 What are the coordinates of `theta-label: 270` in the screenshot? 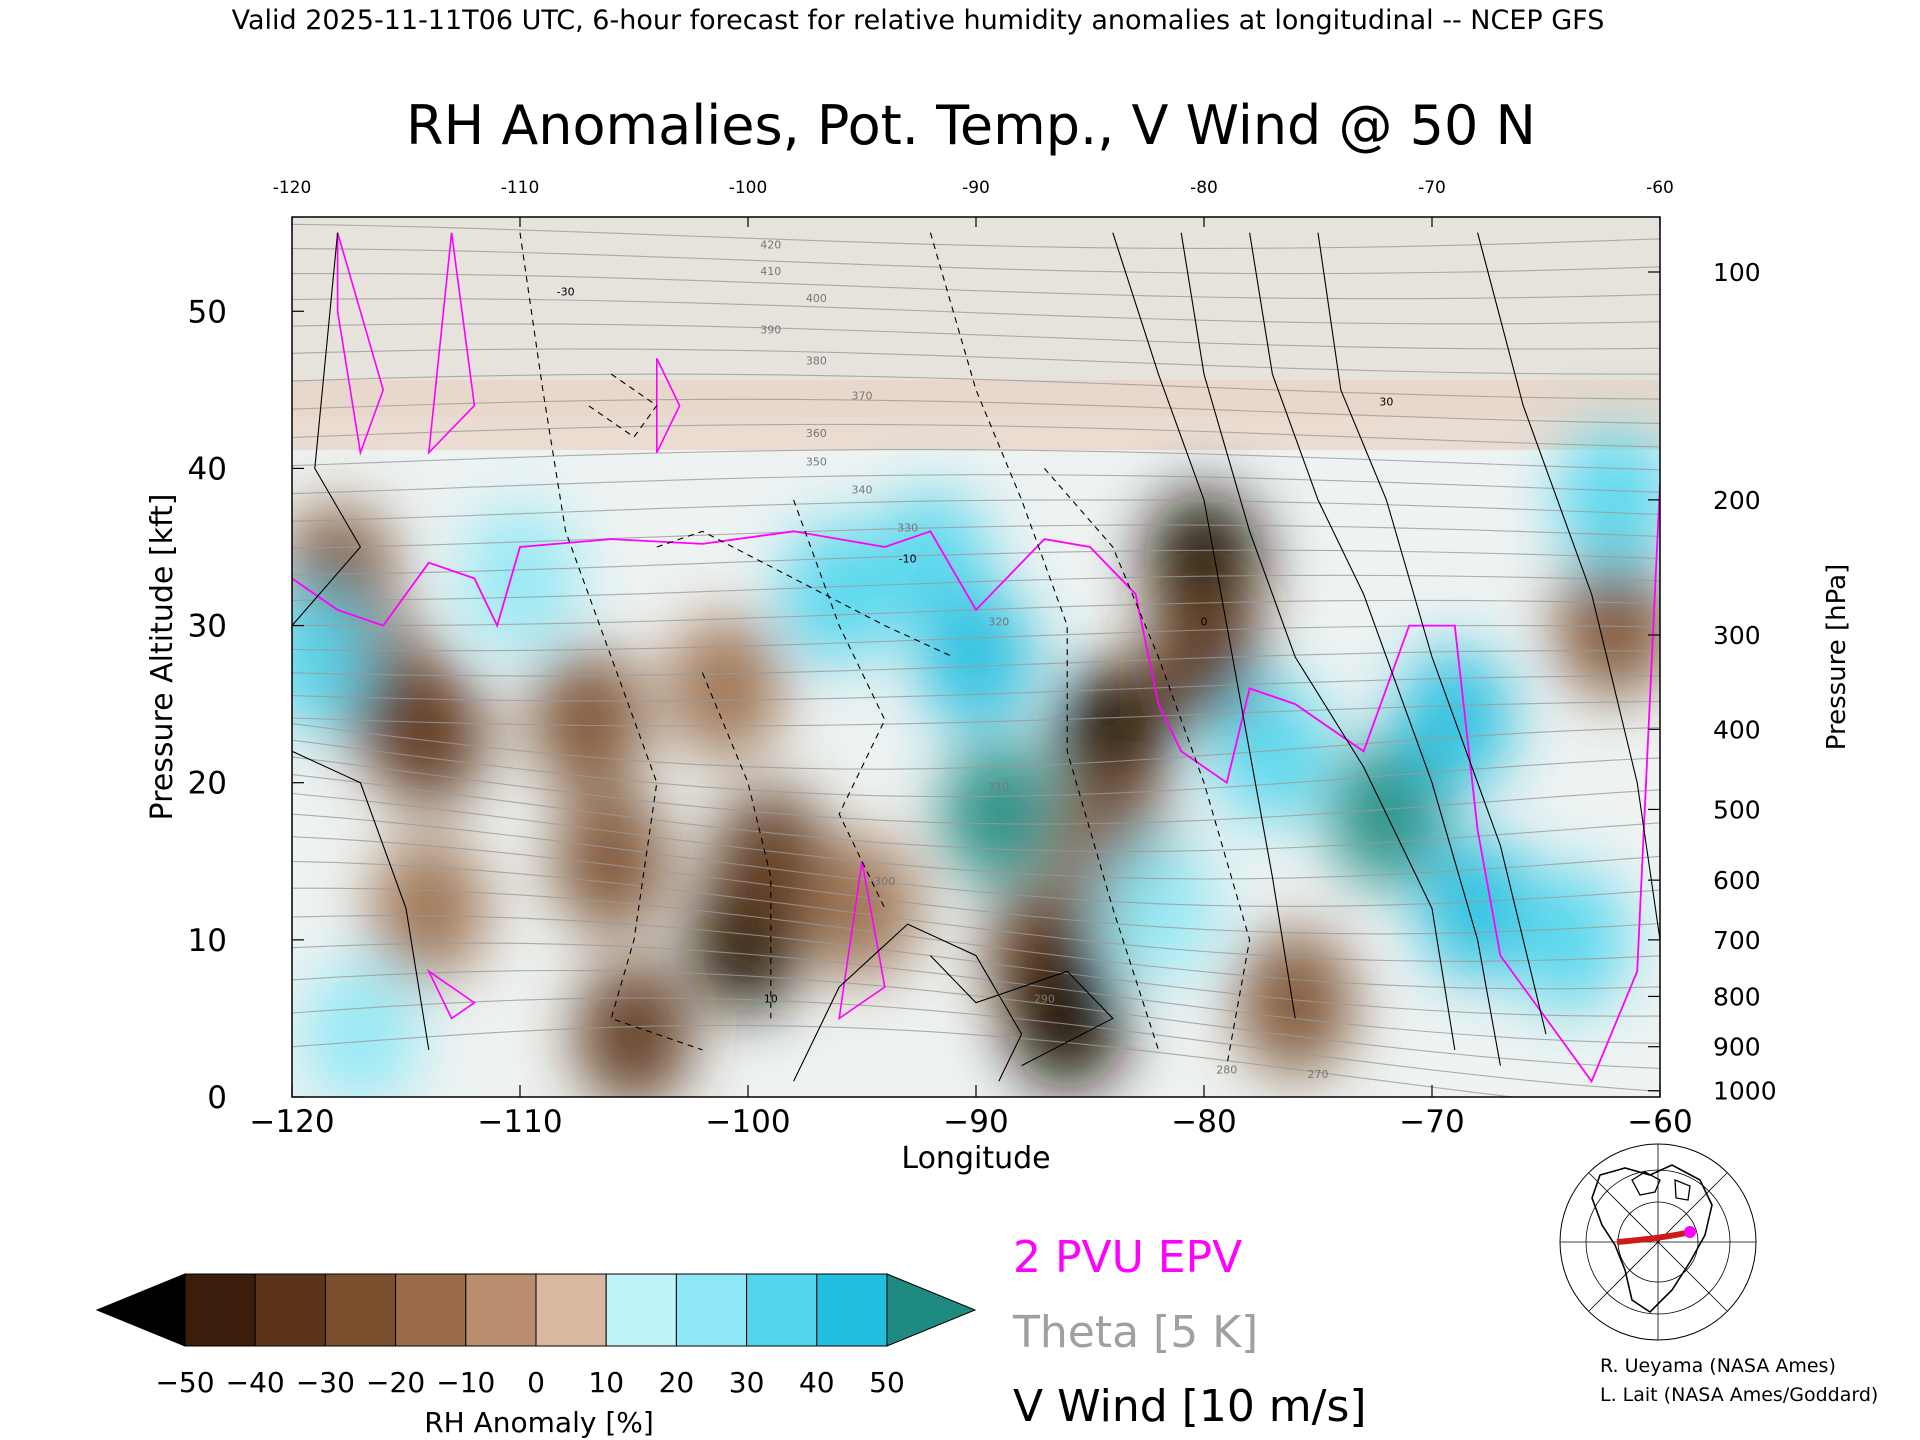 It's located at (1318, 1074).